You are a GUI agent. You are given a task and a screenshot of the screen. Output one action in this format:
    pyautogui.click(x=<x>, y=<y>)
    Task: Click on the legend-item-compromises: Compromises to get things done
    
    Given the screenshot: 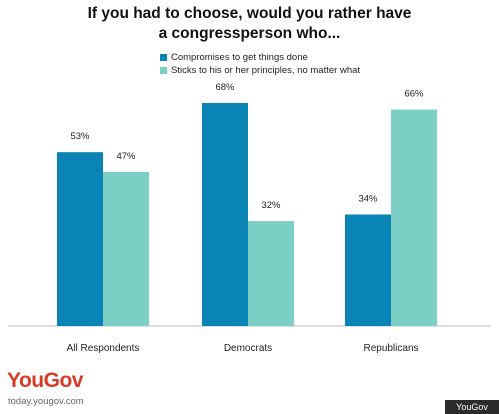 What is the action you would take?
    pyautogui.click(x=260, y=57)
    